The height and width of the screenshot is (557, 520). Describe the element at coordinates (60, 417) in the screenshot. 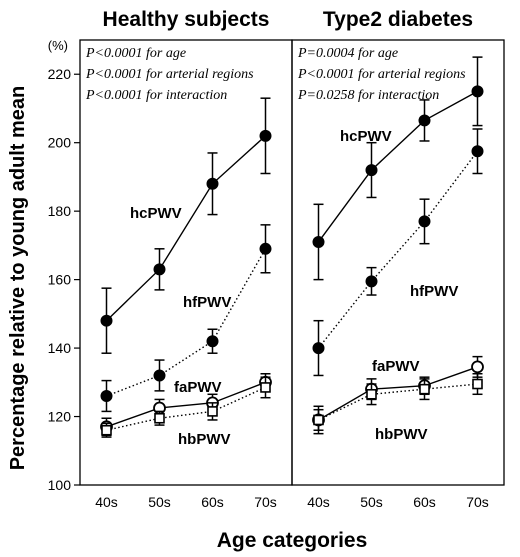

I see `y-tick-label: 120` at that location.